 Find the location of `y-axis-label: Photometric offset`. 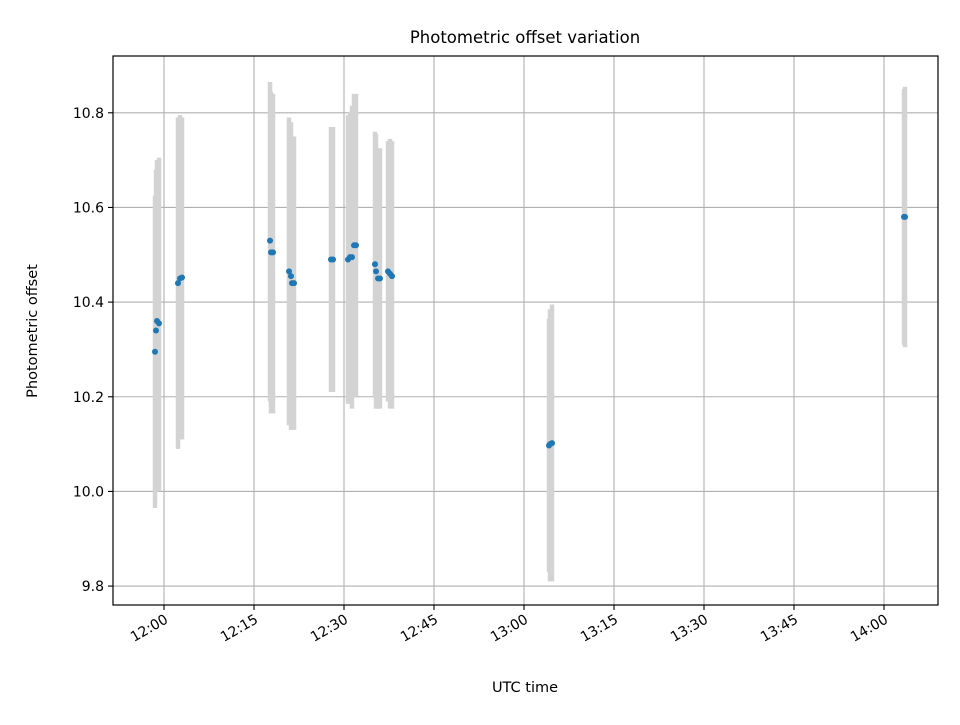

y-axis-label: Photometric offset is located at coordinates (33, 331).